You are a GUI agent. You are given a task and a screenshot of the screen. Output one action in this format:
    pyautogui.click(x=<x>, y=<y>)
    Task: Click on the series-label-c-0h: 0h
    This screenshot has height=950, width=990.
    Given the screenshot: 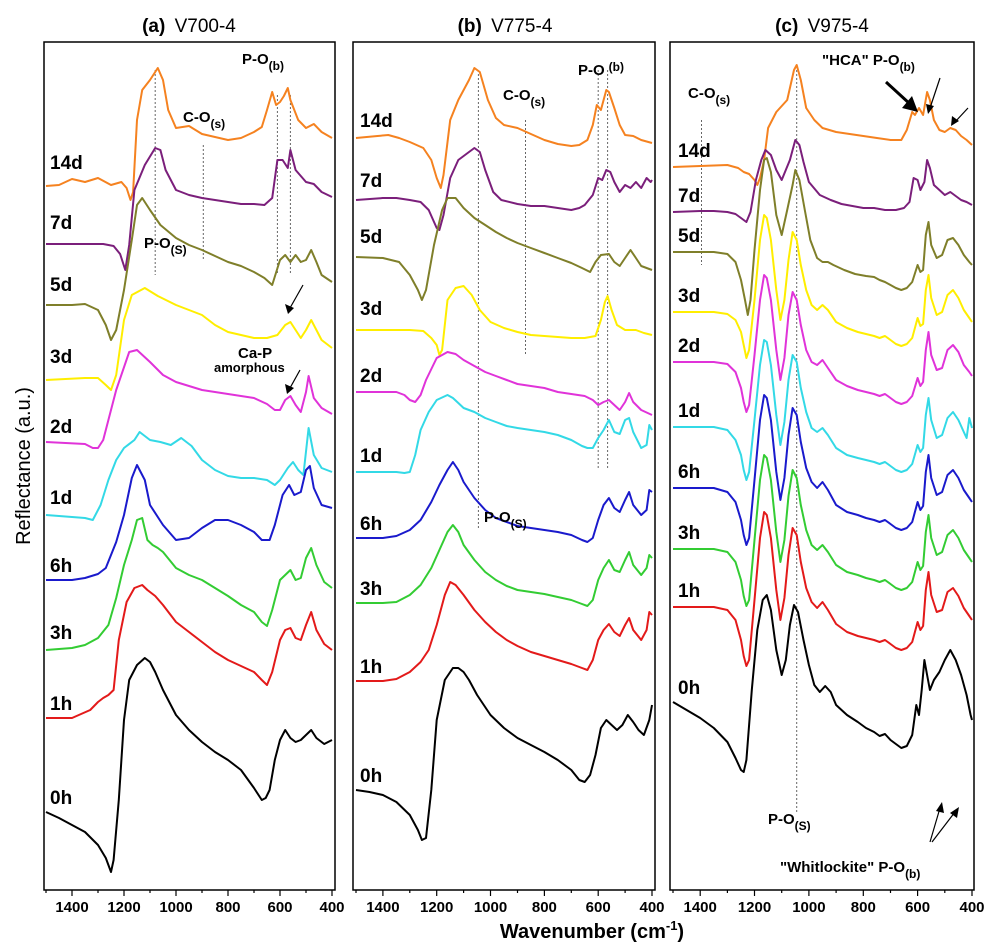 What is the action you would take?
    pyautogui.click(x=689, y=688)
    